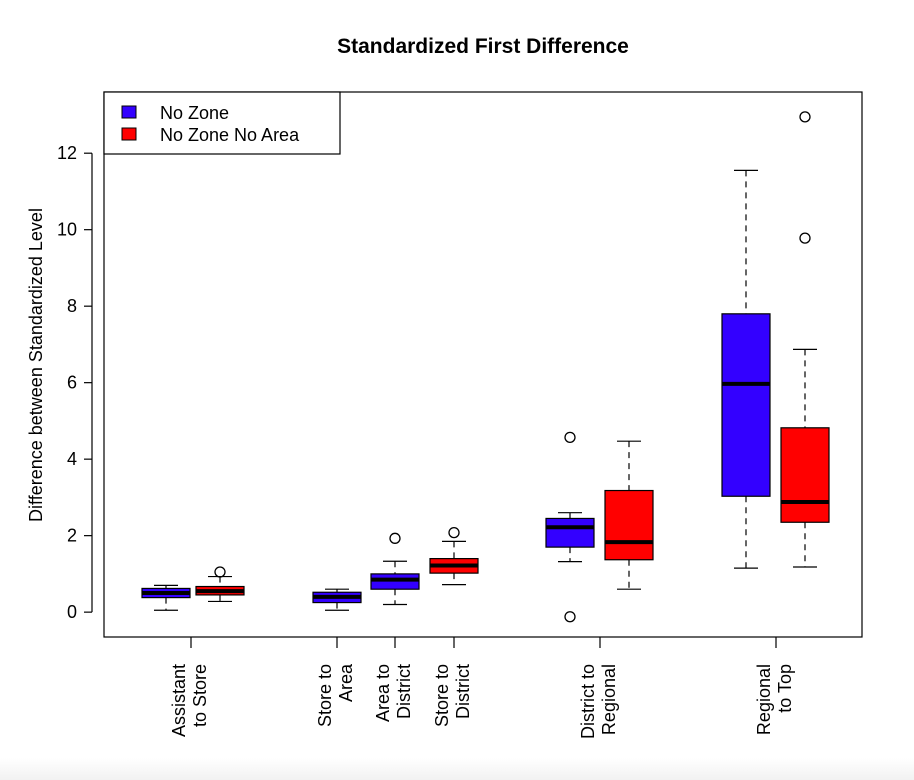  I want to click on y-tick-label: 2, so click(72, 536).